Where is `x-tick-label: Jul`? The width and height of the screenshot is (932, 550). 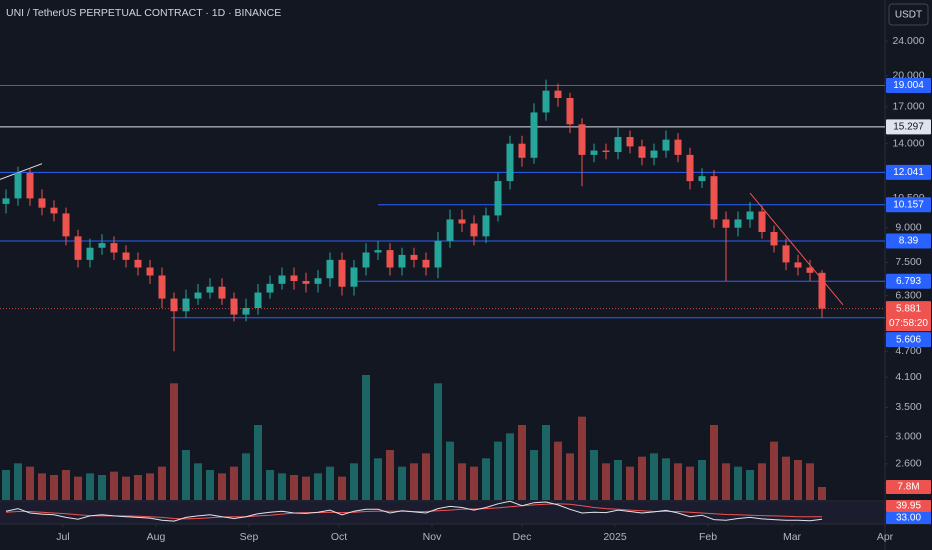
x-tick-label: Jul is located at coordinates (62, 537).